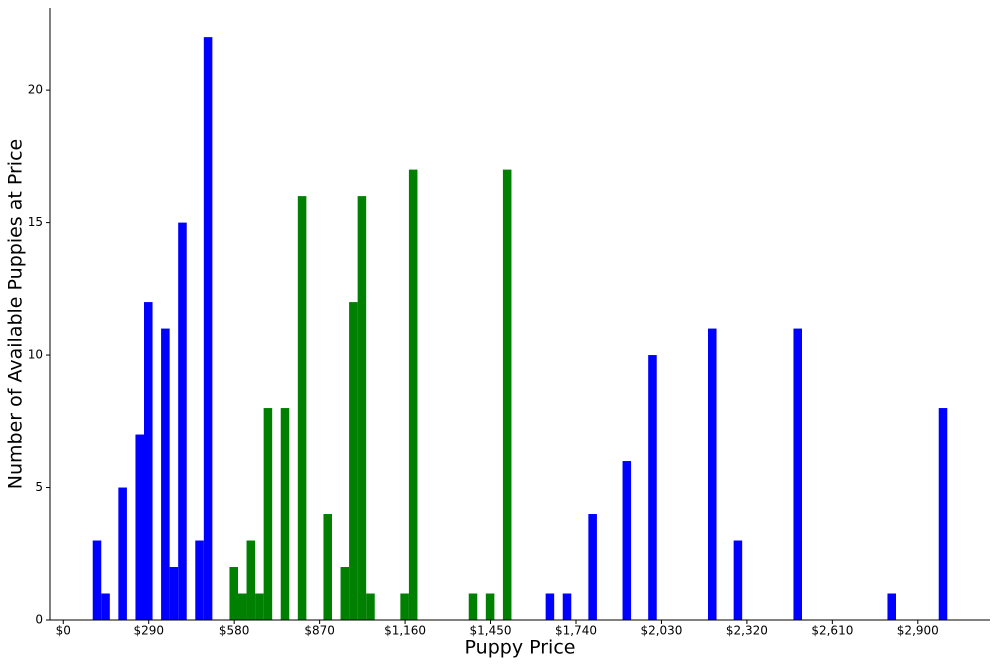  What do you see at coordinates (39, 487) in the screenshot?
I see `y-tick-label: 5` at bounding box center [39, 487].